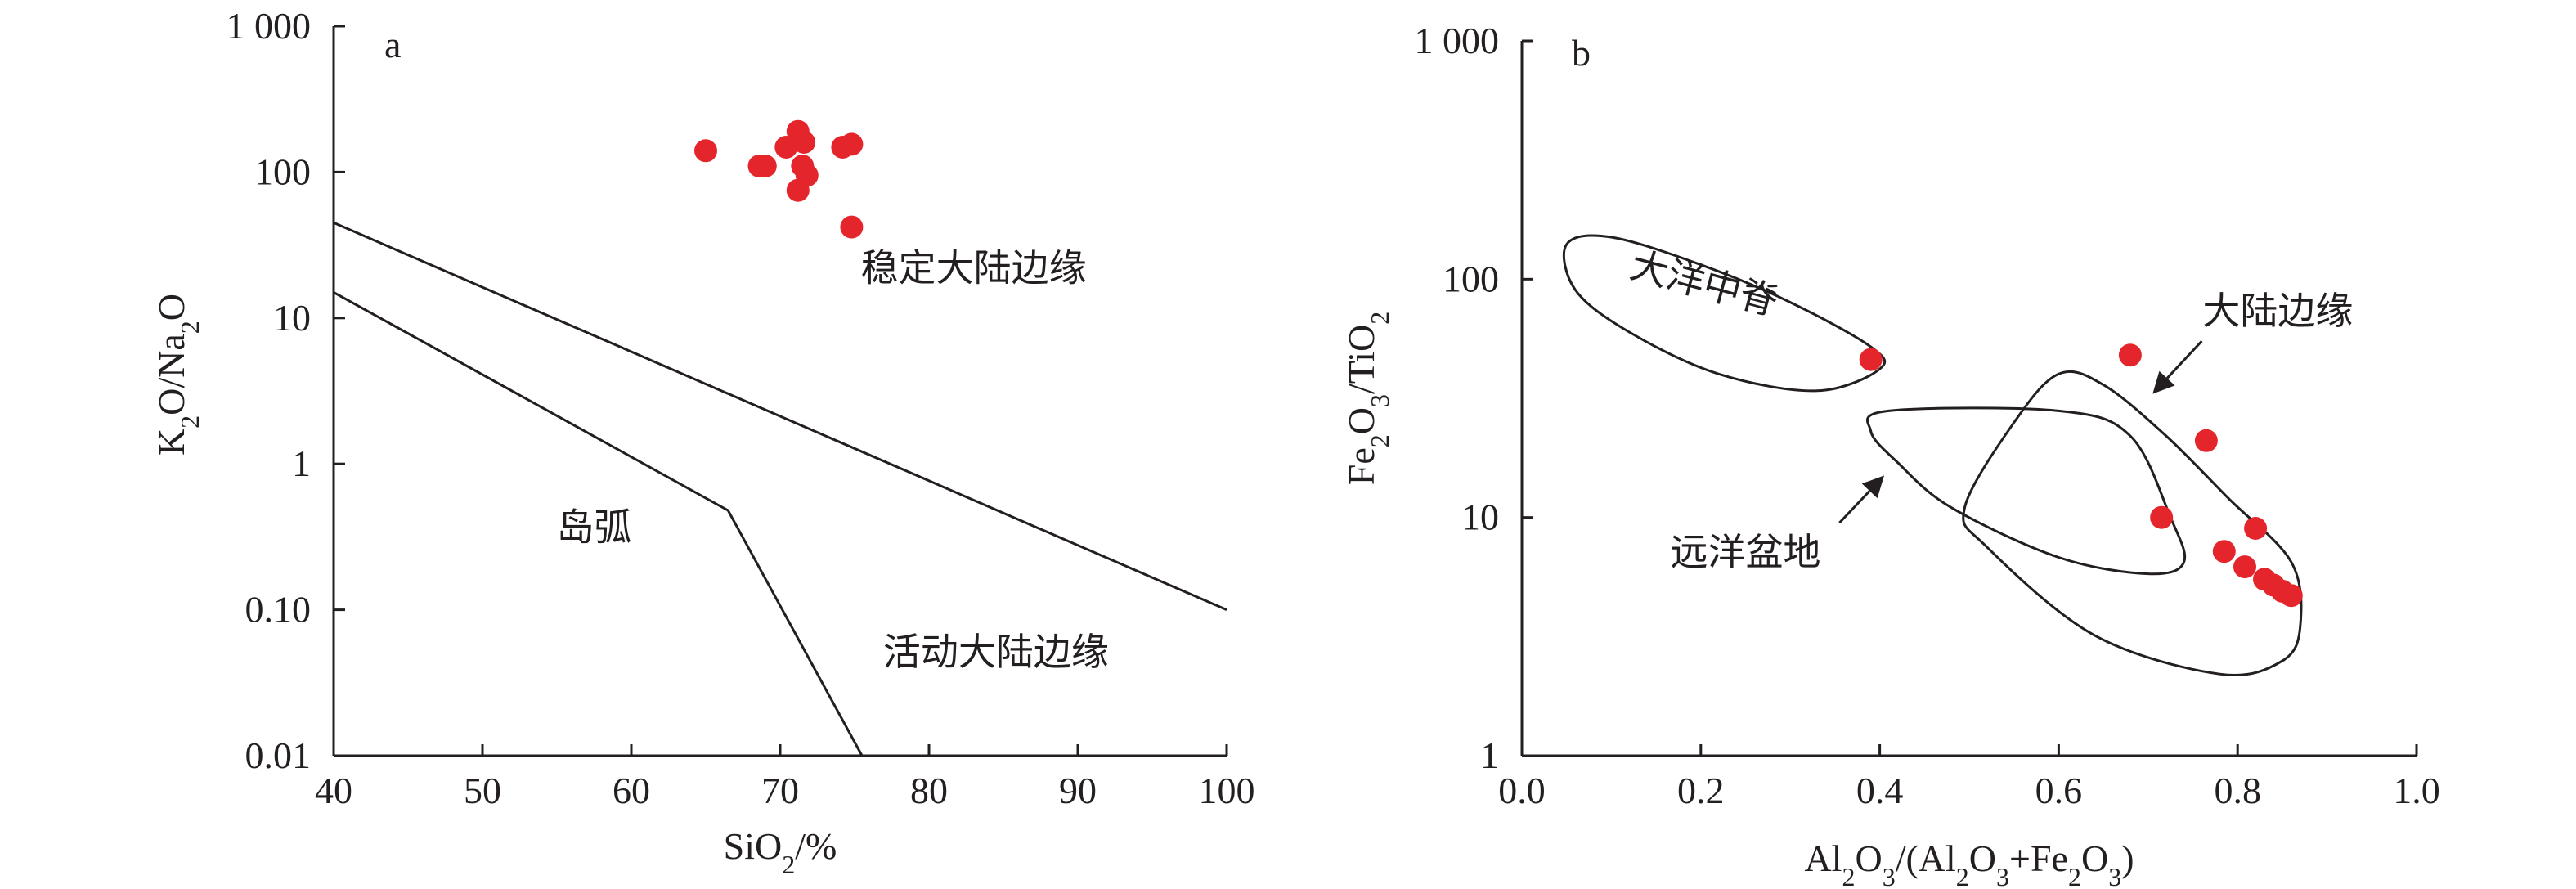 This screenshot has height=889, width=2576. Describe the element at coordinates (929, 790) in the screenshot. I see `x-tick-label: 80` at that location.